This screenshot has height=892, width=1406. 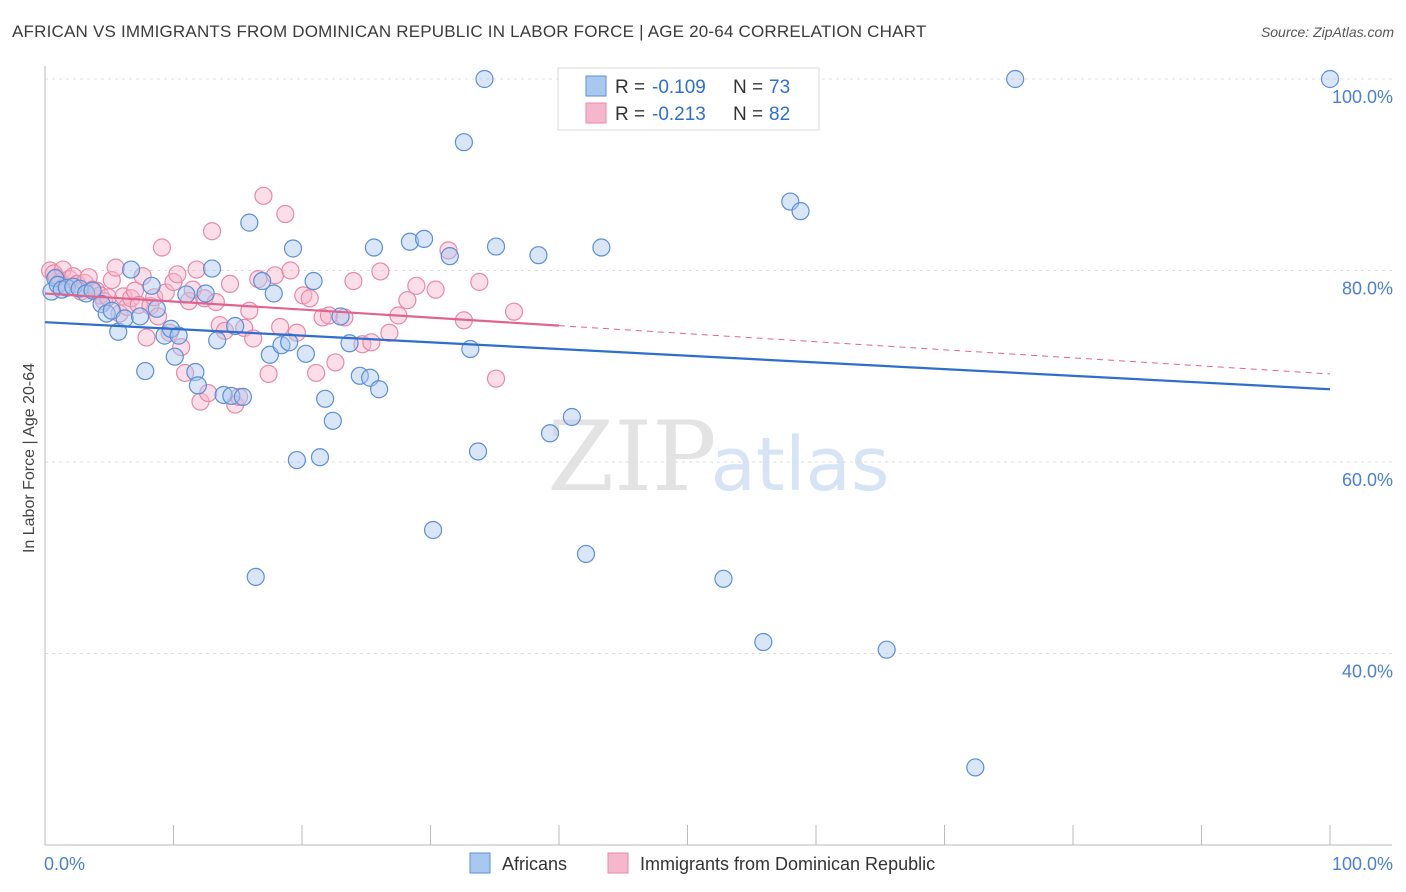 I want to click on y-tick-label-80: 80.0%, so click(x=1367, y=289).